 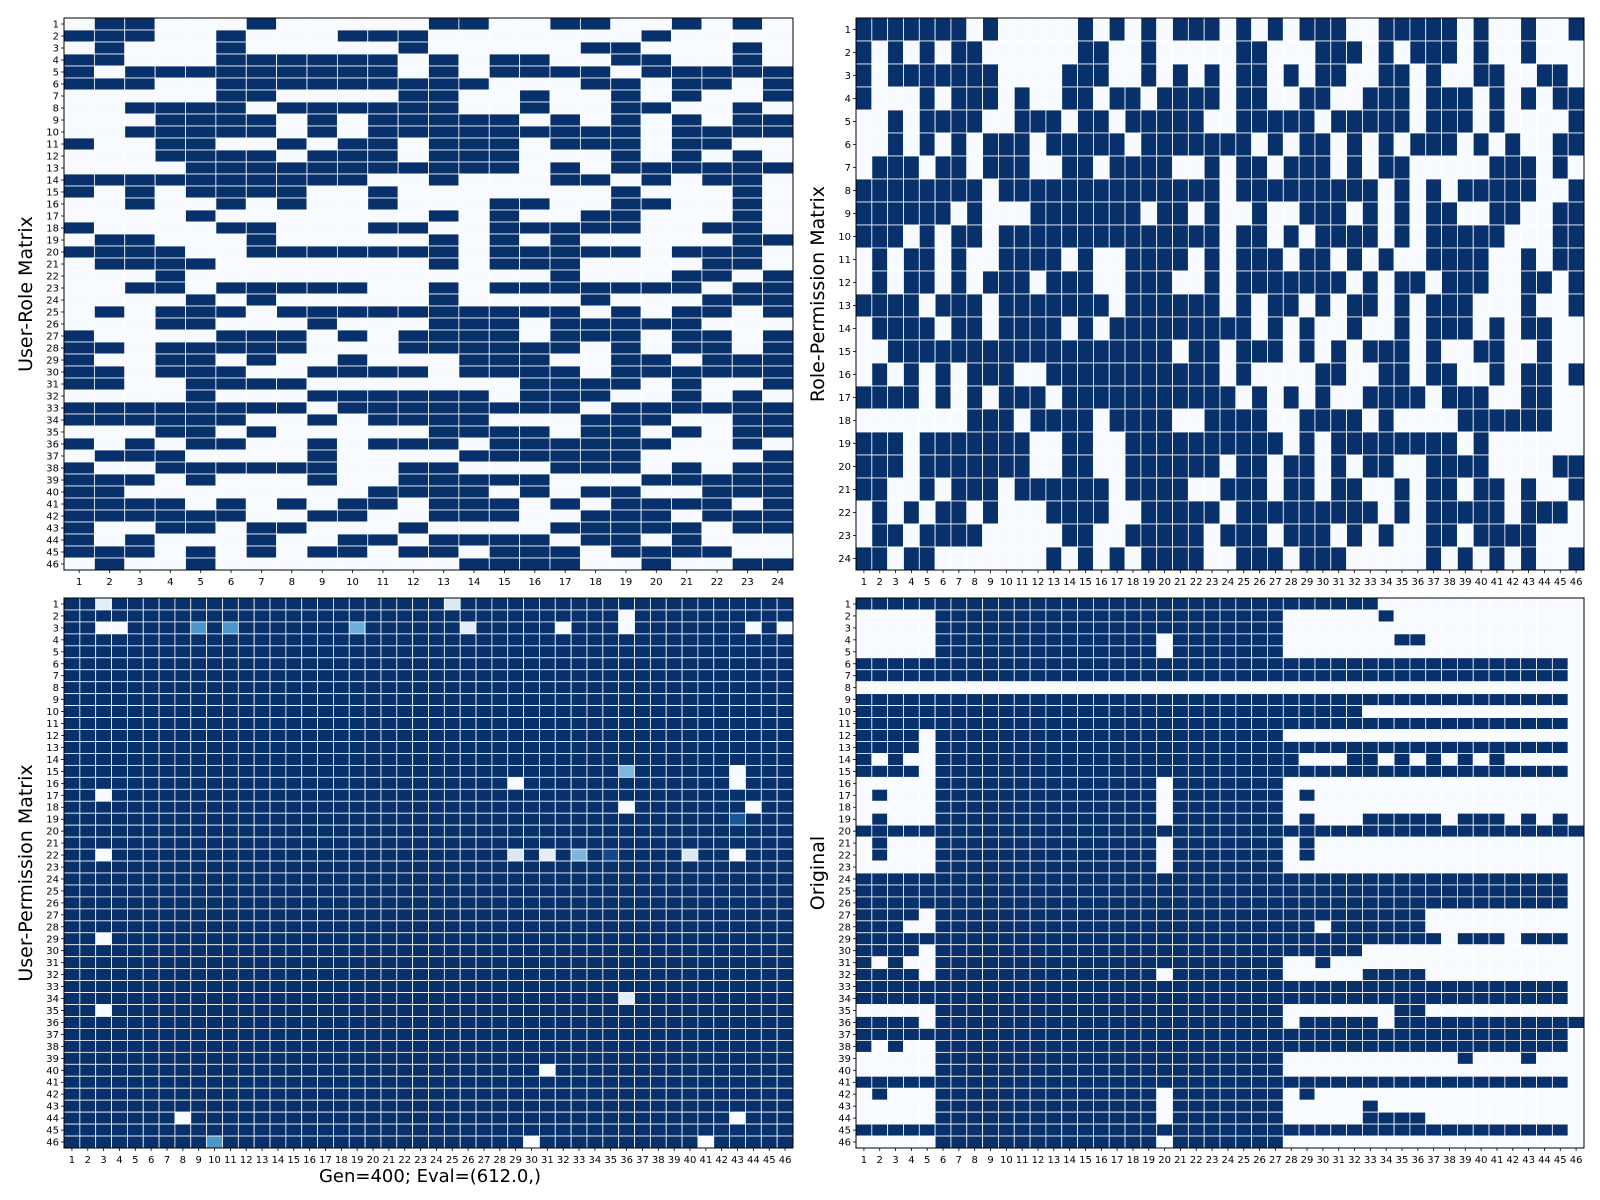 I want to click on y-tick-label: 2, so click(x=56, y=37).